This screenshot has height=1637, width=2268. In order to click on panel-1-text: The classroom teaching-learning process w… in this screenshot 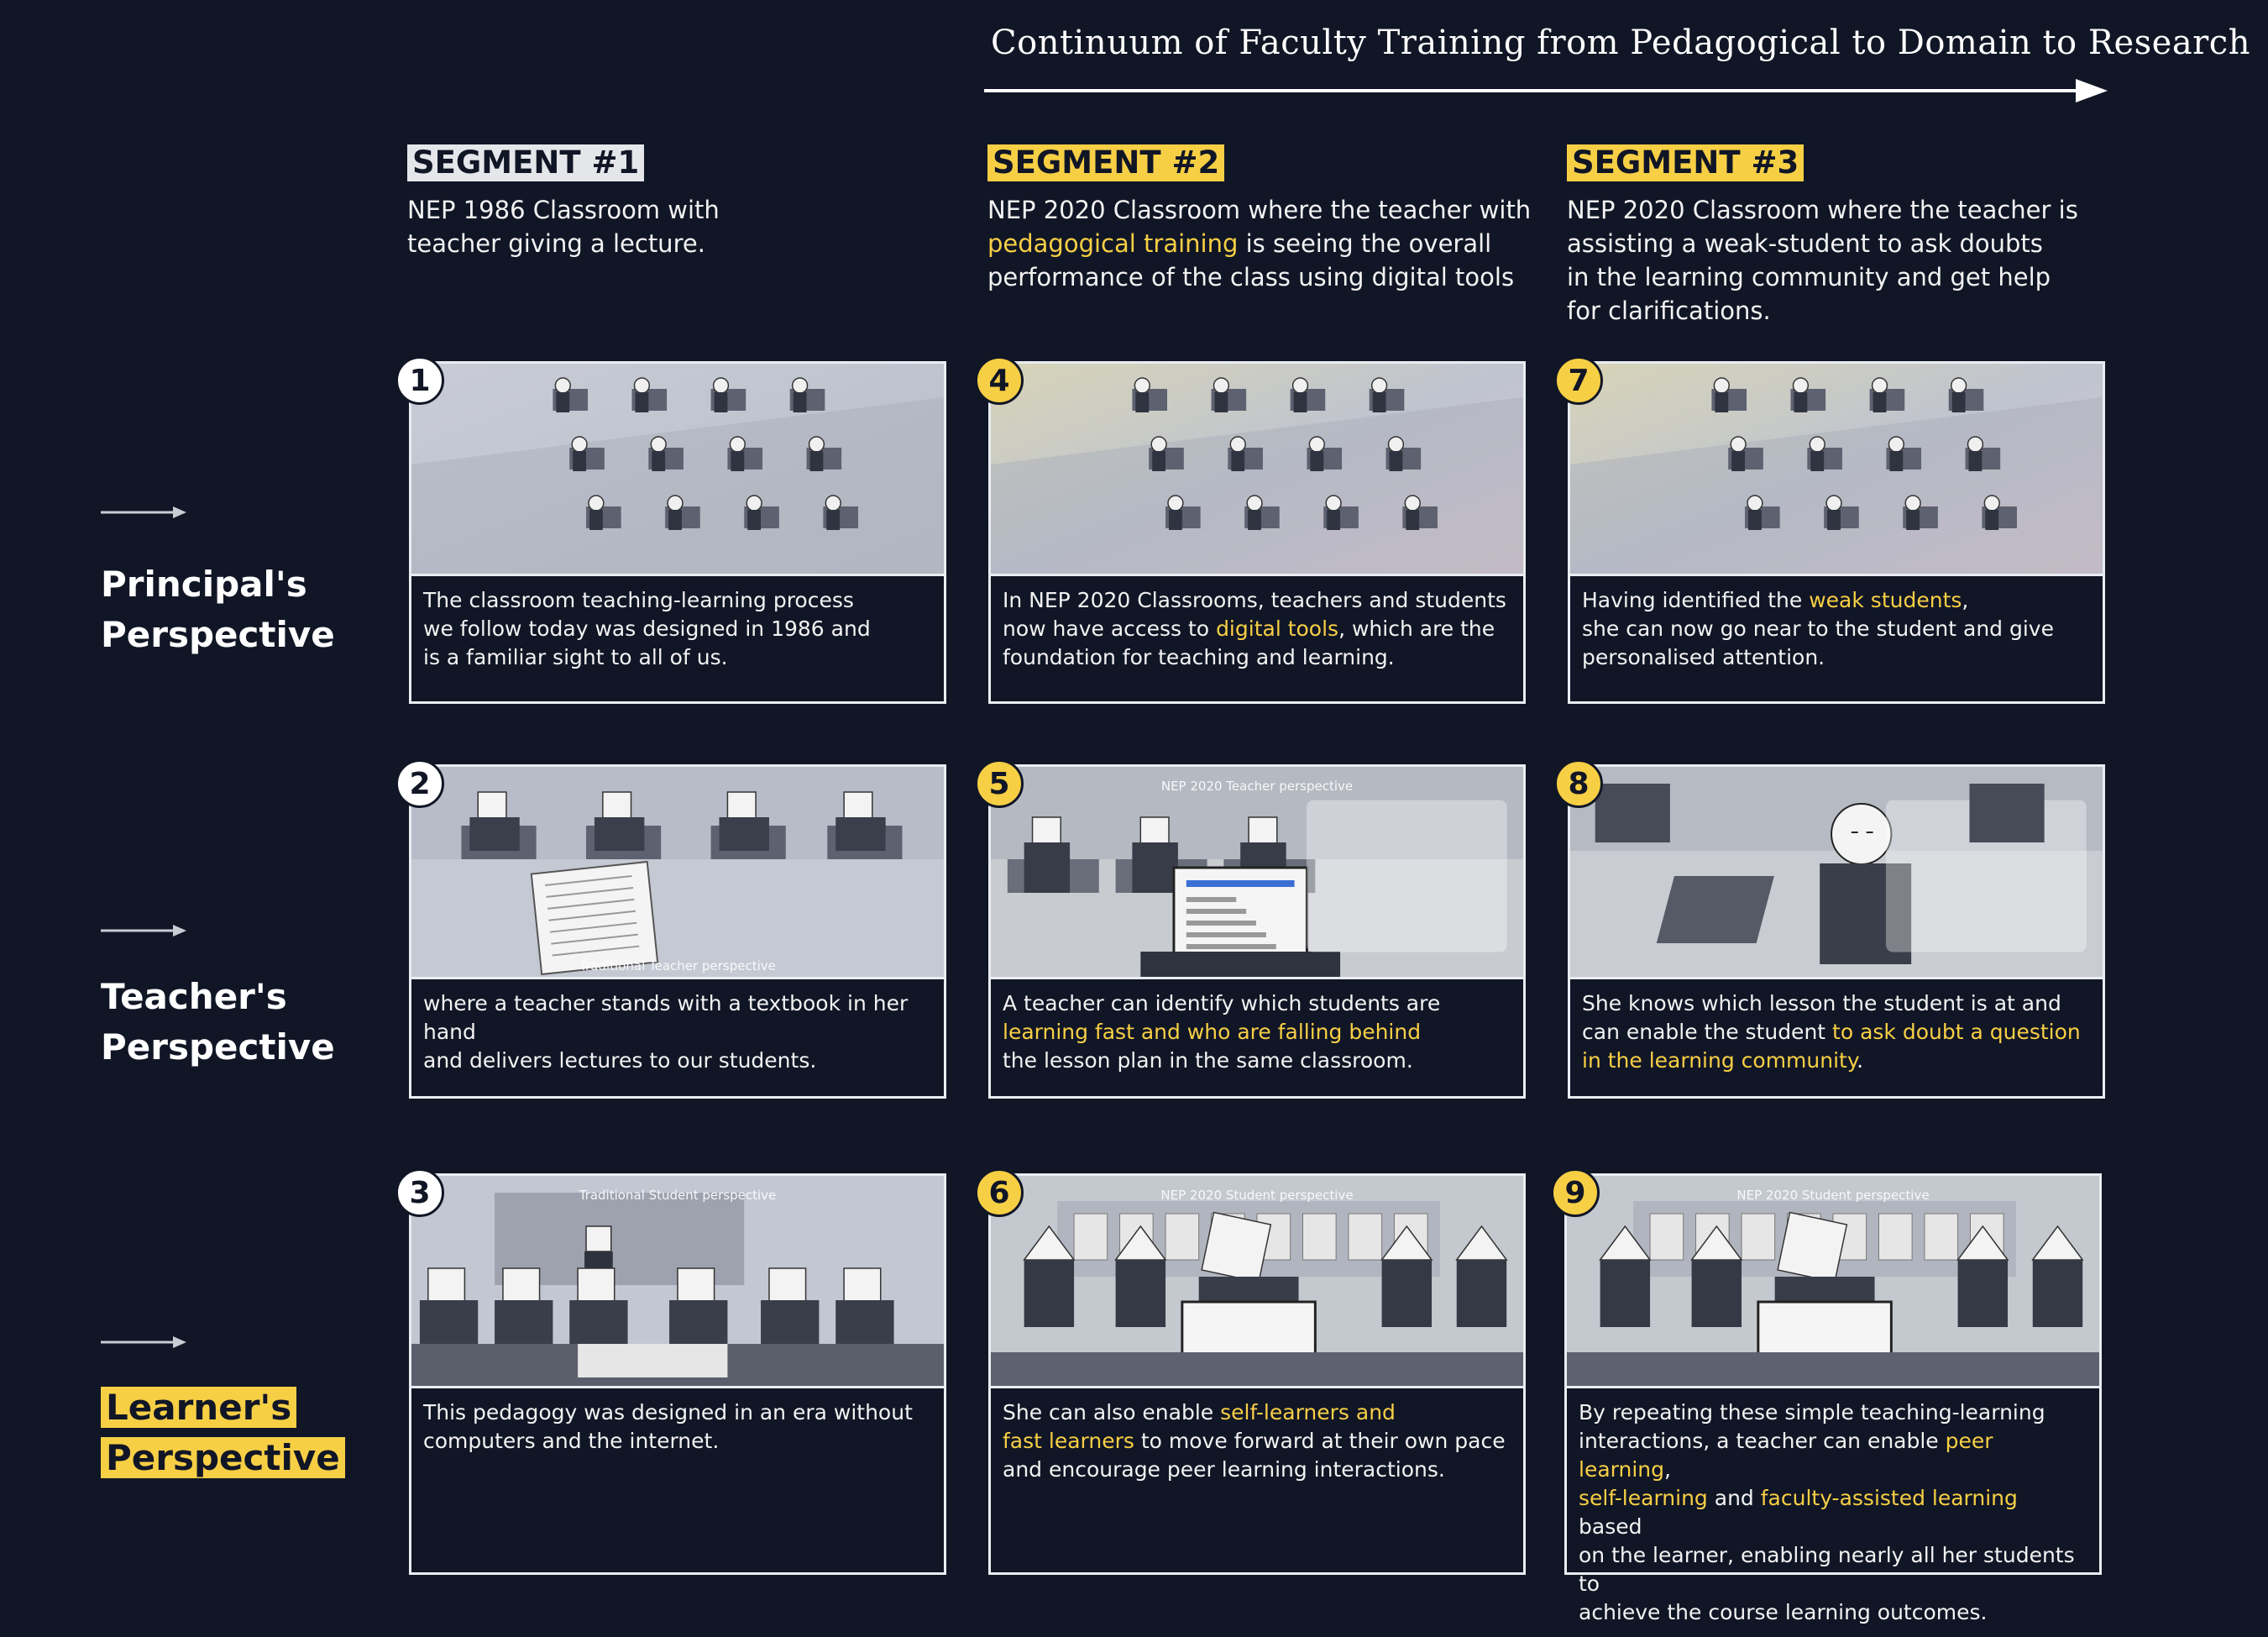, I will do `click(678, 629)`.